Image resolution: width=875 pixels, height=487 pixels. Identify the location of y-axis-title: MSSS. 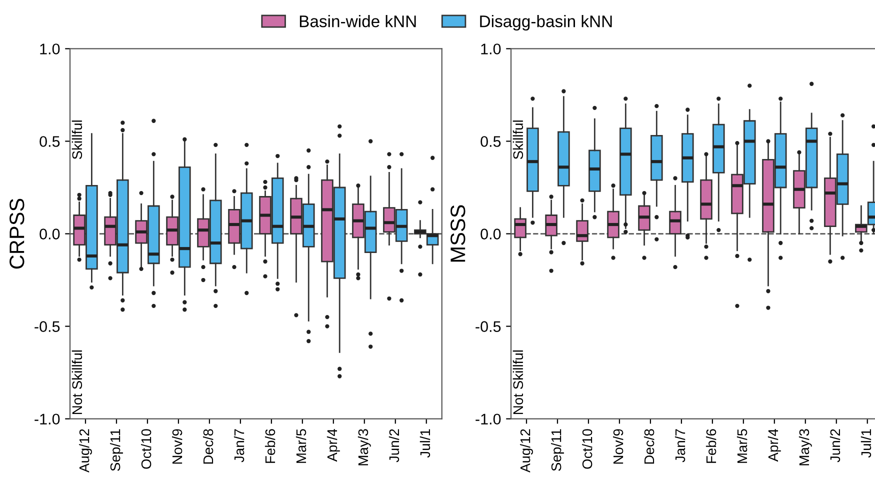
(458, 233).